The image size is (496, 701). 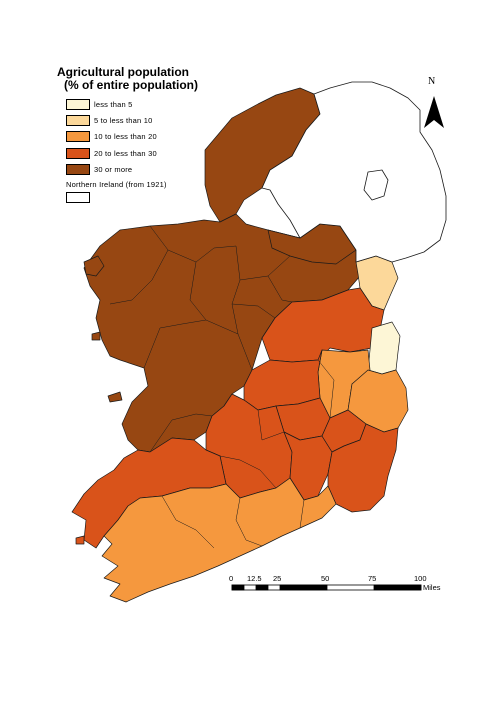 I want to click on region-dublin, so click(x=384, y=348).